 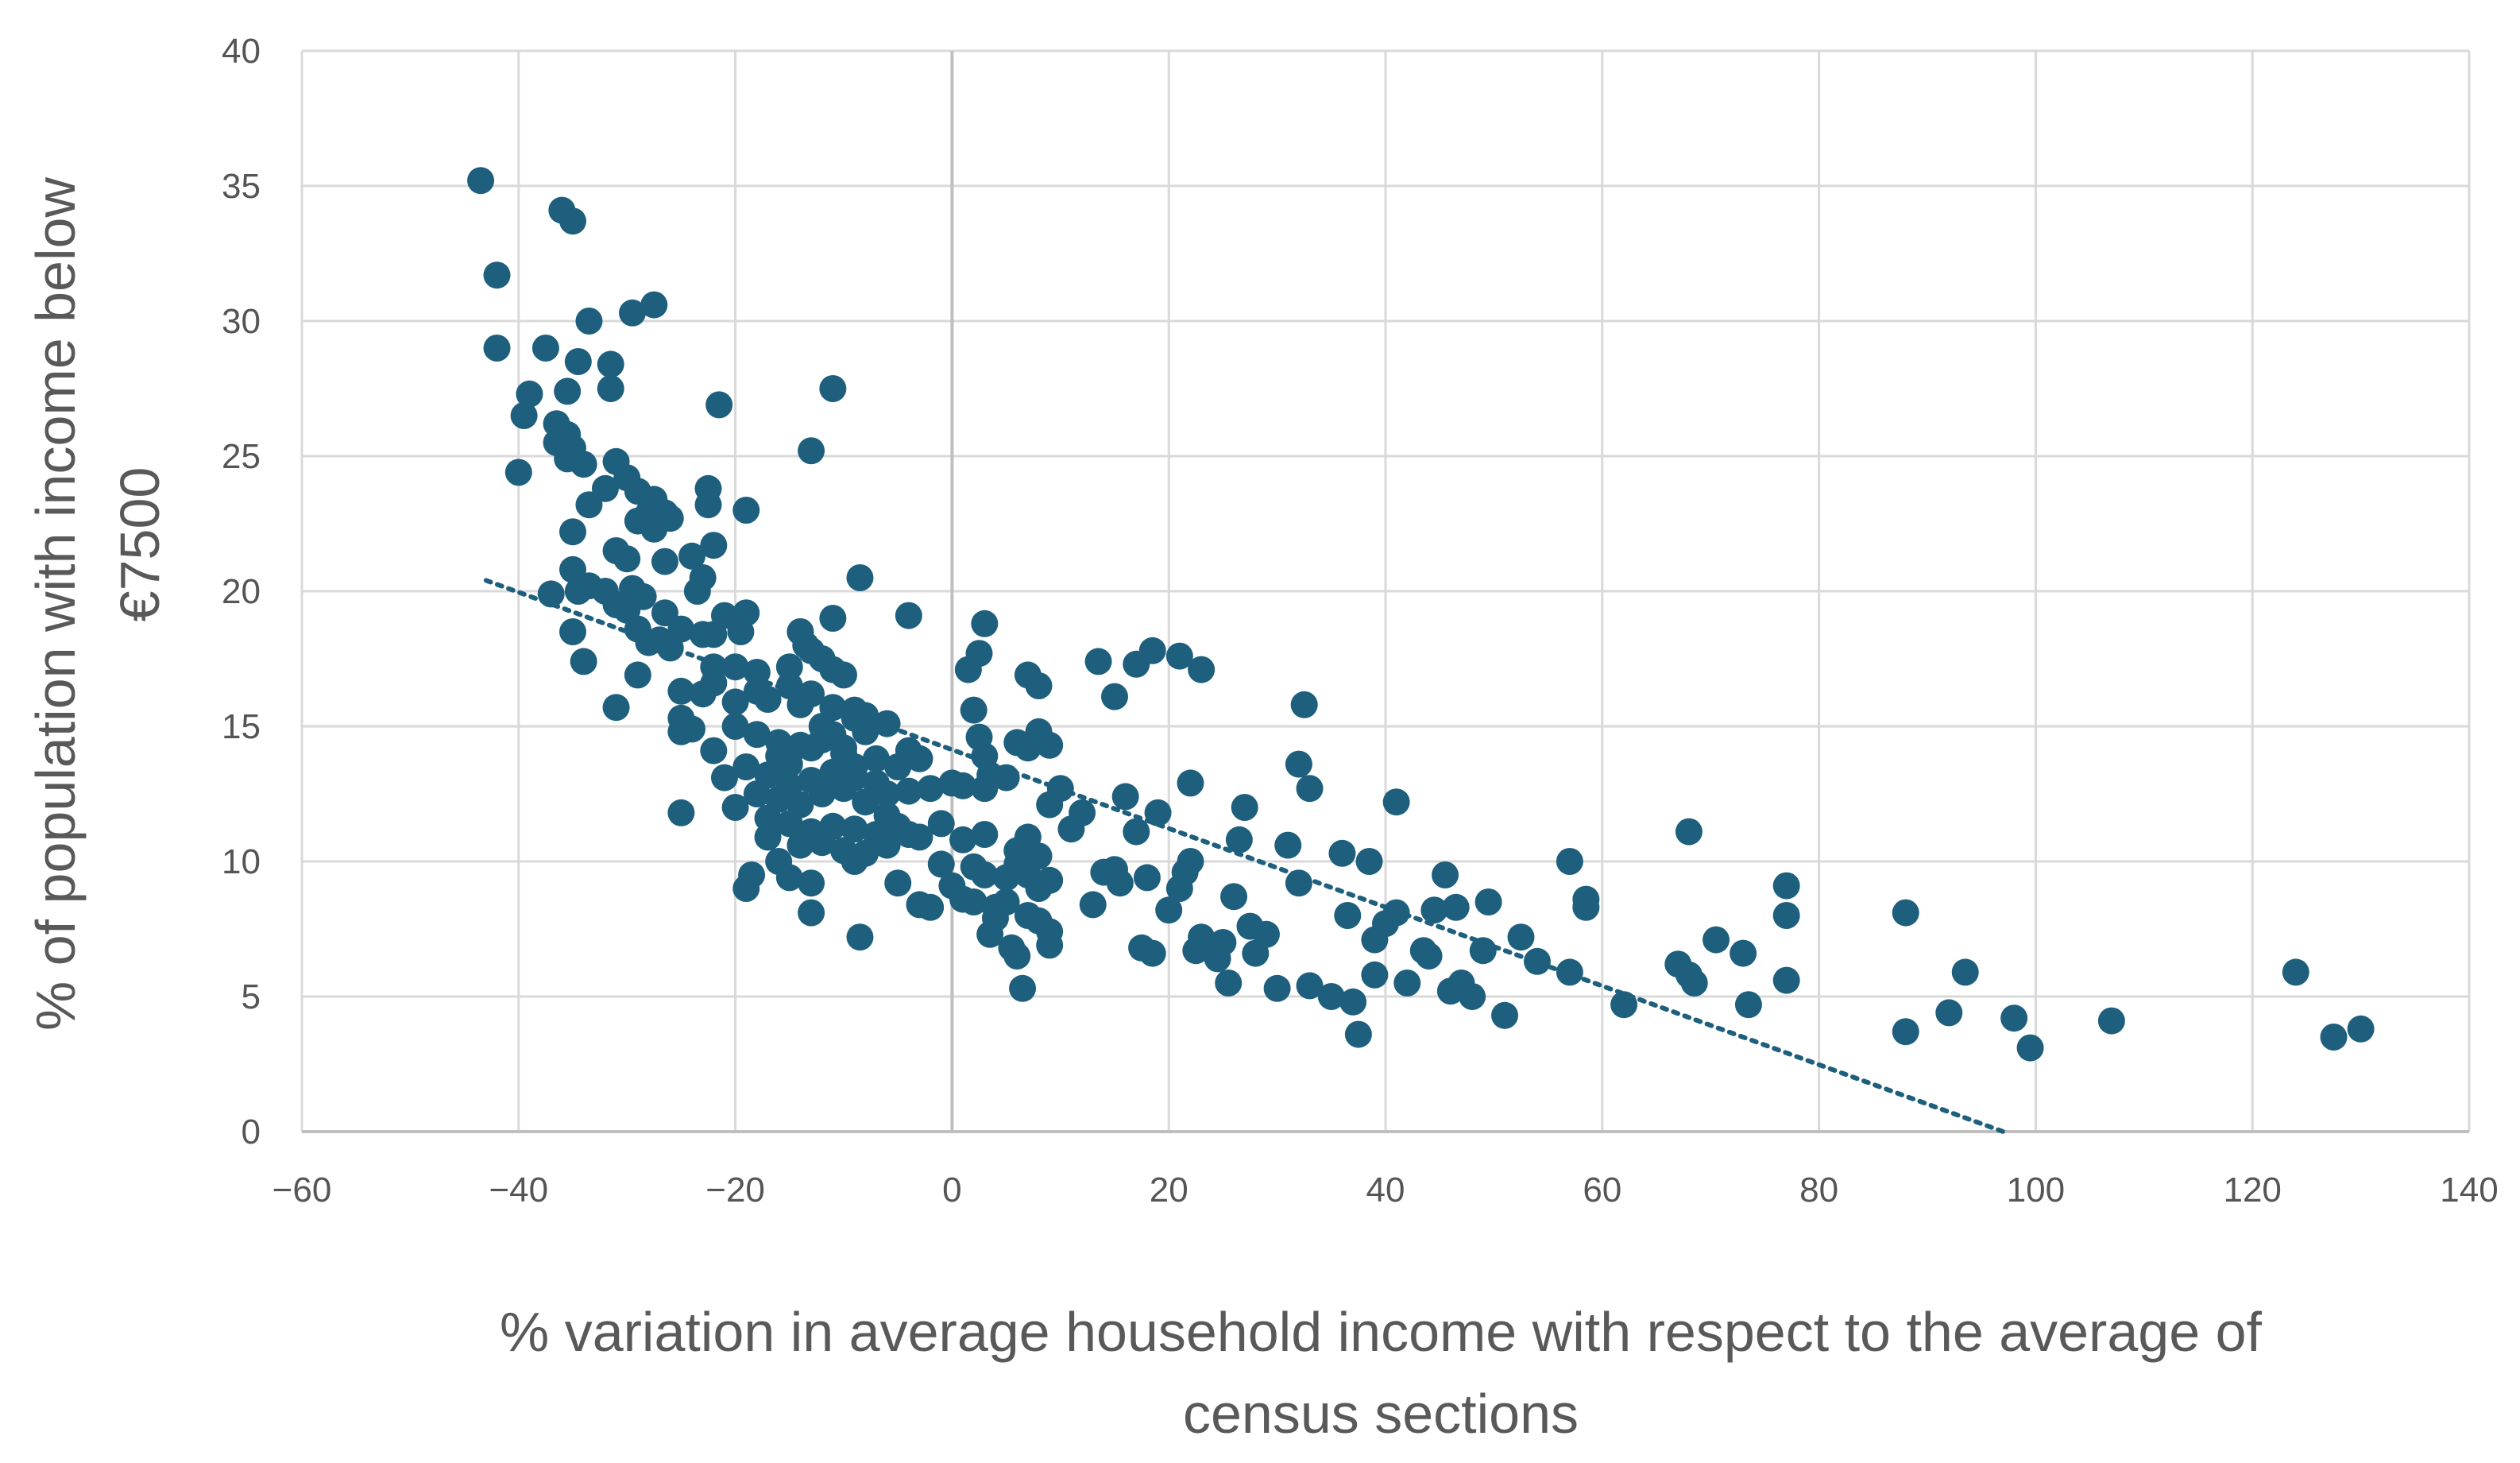 What do you see at coordinates (1385, 1190) in the screenshot?
I see `x-tick-labels: −60 −40 −20 0 20 40 60 80 100 120 140` at bounding box center [1385, 1190].